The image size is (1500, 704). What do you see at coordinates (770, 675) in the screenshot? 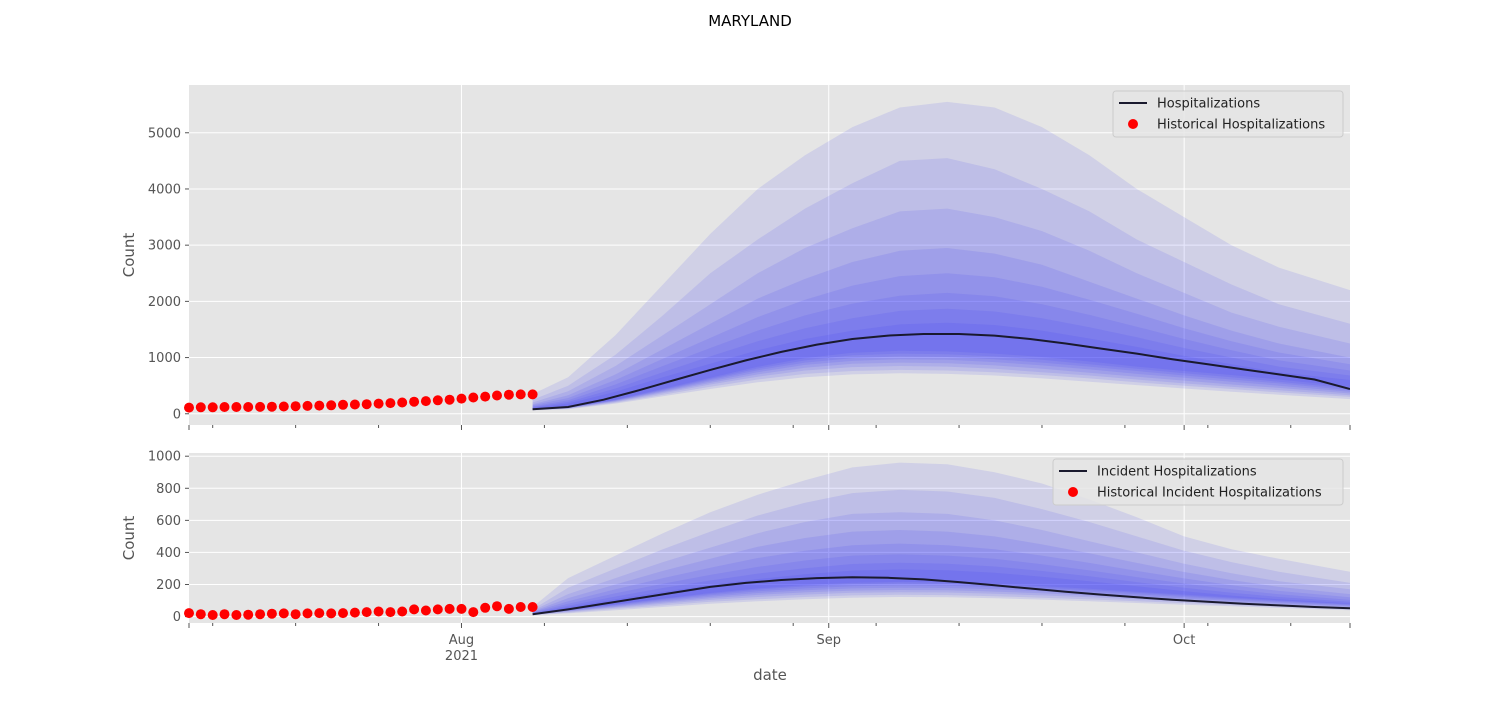
I see `x-axis-label: date` at bounding box center [770, 675].